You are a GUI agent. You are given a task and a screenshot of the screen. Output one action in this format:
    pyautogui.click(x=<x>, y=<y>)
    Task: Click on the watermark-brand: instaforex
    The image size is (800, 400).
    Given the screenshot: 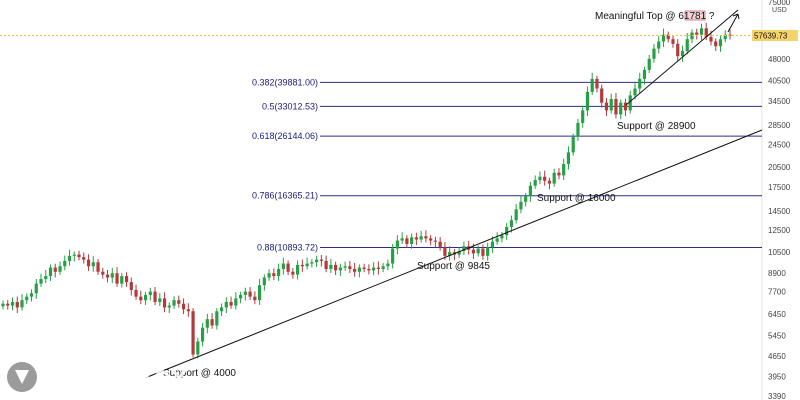 What is the action you would take?
    pyautogui.click(x=116, y=376)
    